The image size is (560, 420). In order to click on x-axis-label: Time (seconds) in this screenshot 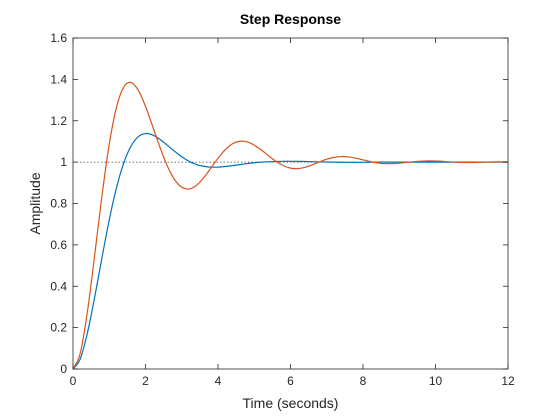, I will do `click(291, 403)`.